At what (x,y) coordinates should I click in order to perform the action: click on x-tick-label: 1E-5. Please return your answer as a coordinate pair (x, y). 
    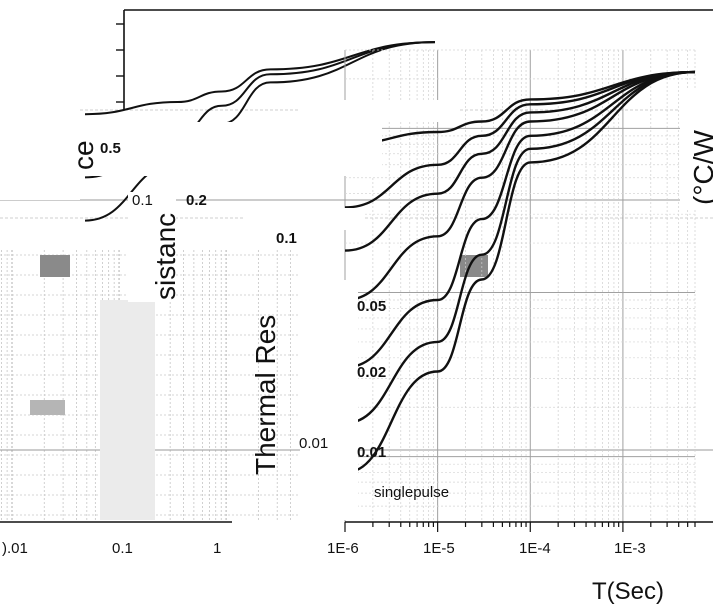
    Looking at the image, I should click on (439, 548).